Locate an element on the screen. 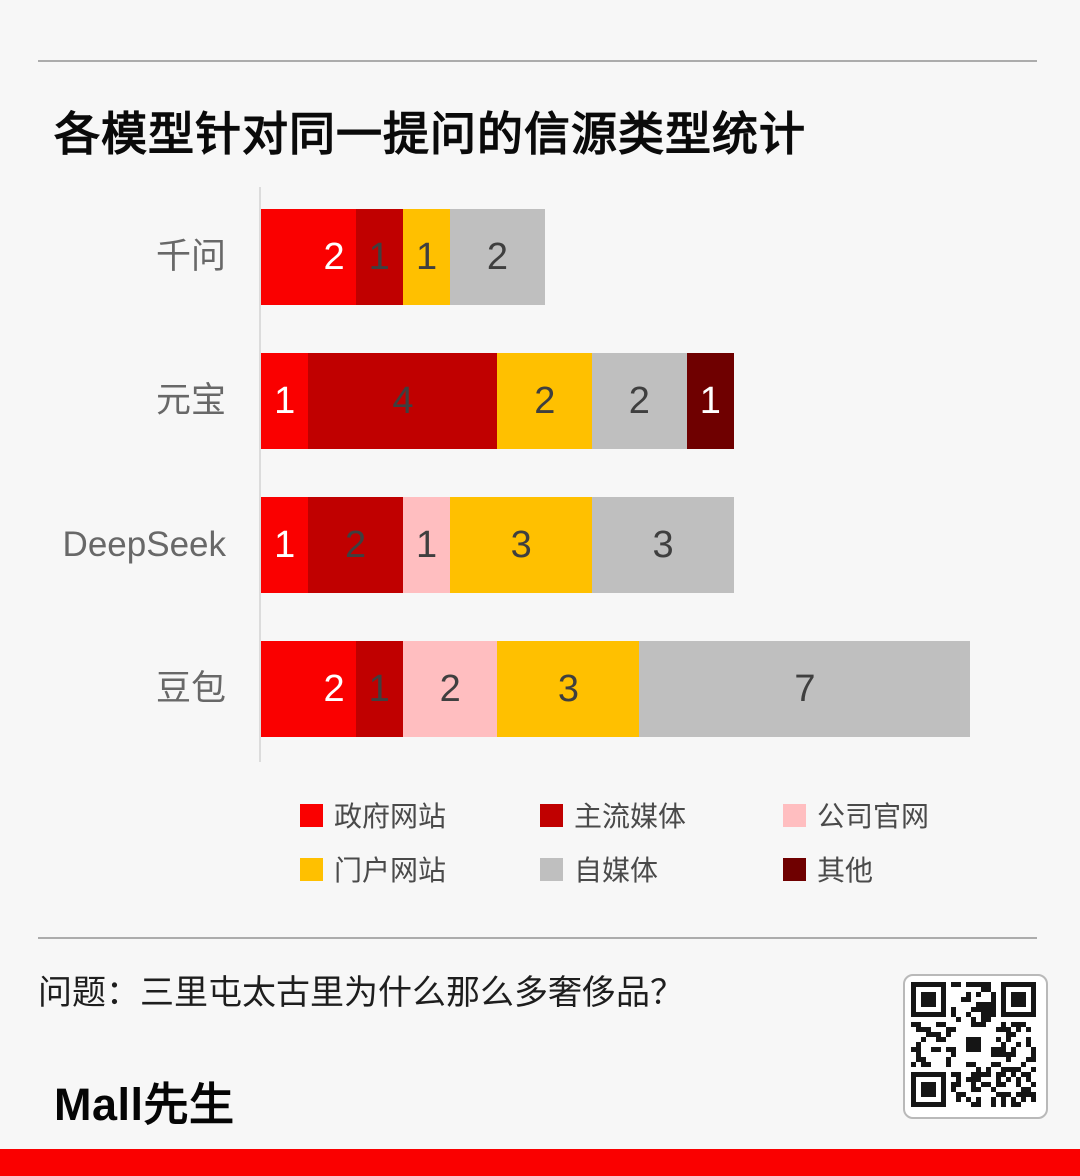  y-axis-line is located at coordinates (260, 474).